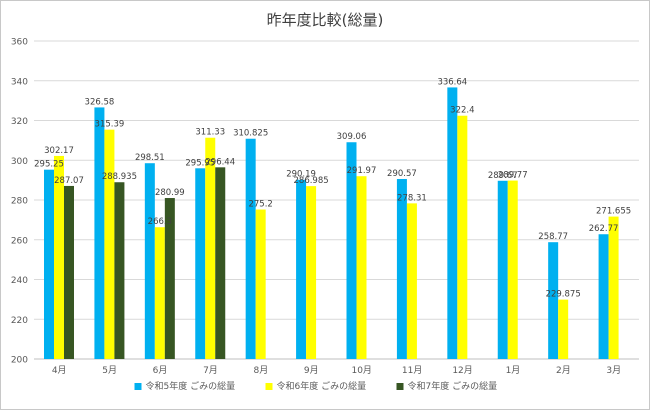  Describe the element at coordinates (19, 162) in the screenshot. I see `y-tick-label: 300` at that location.